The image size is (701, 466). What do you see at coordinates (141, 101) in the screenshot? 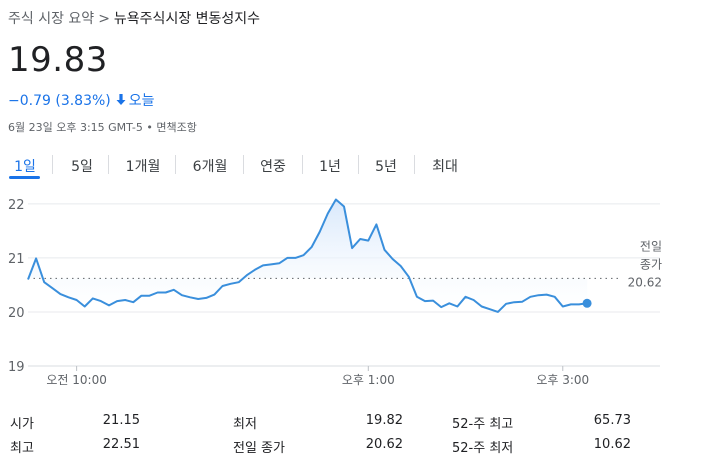
I see `change-period: 오늘` at bounding box center [141, 101].